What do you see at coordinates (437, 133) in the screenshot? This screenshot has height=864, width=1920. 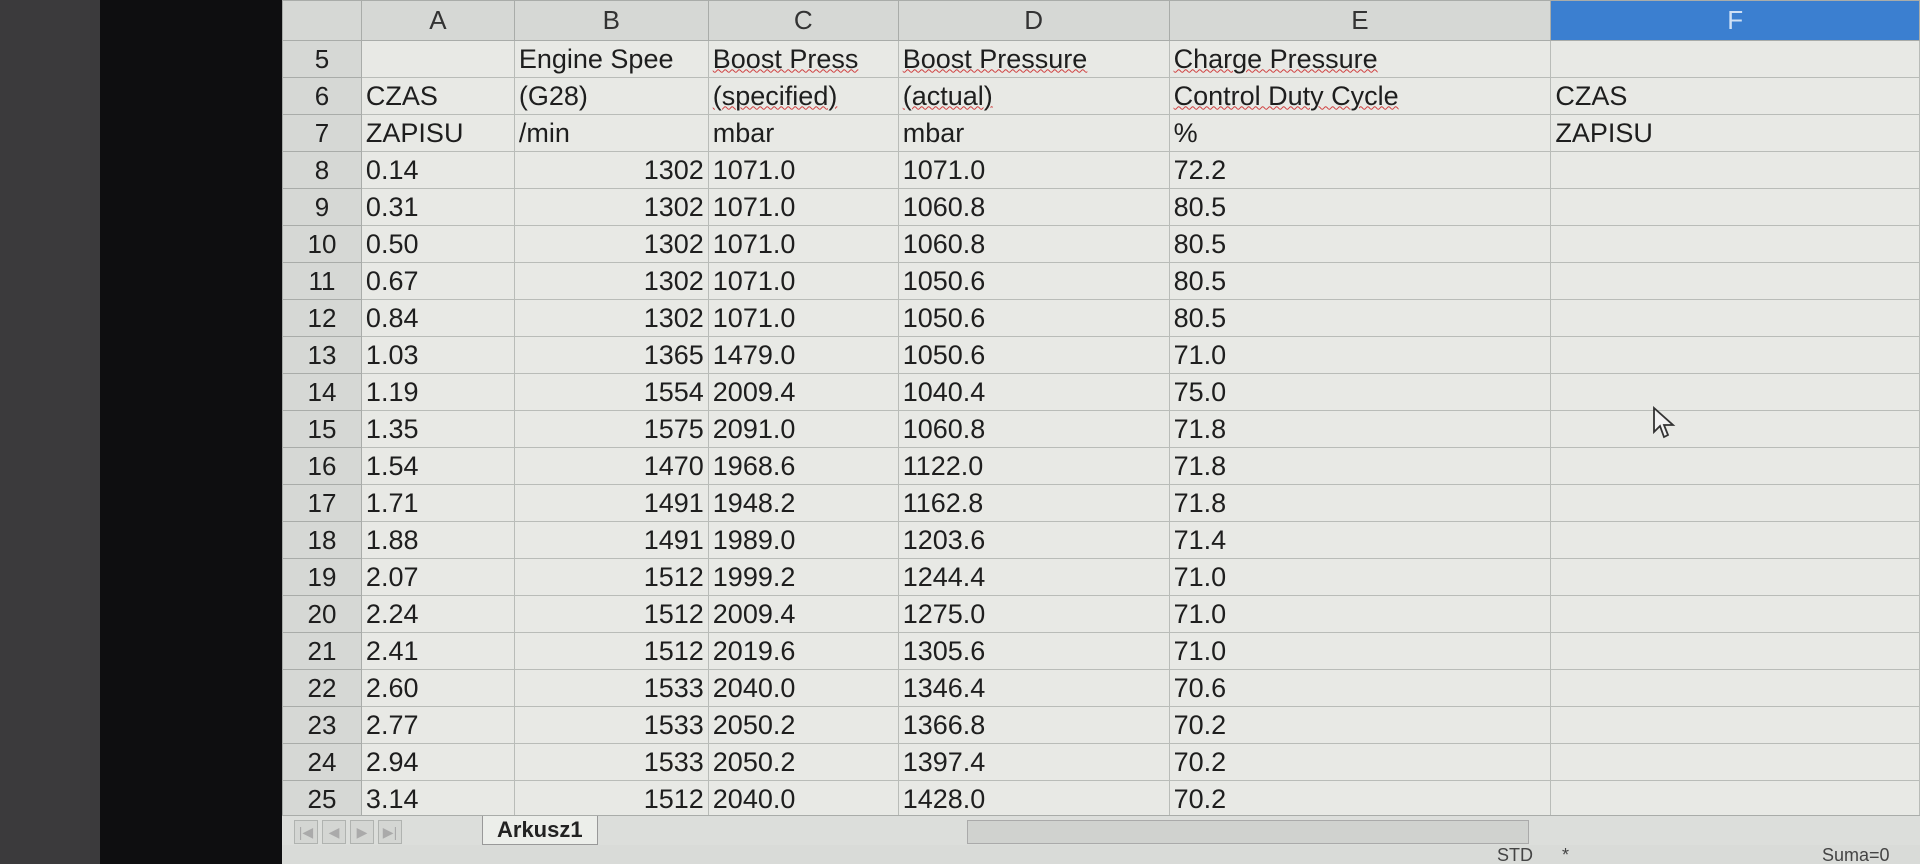 I see `cell-A7: ZAPISU` at bounding box center [437, 133].